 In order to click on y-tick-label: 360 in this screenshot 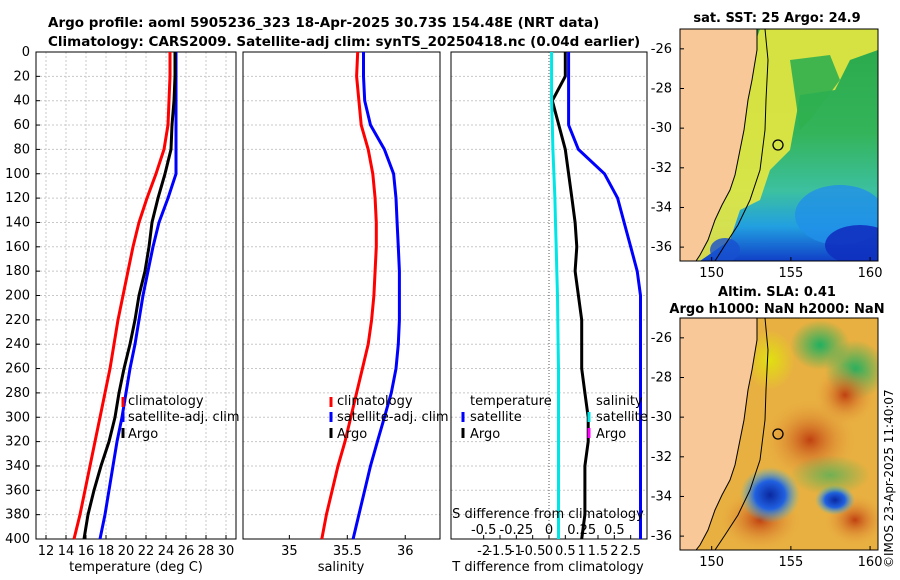, I will do `click(17, 490)`.